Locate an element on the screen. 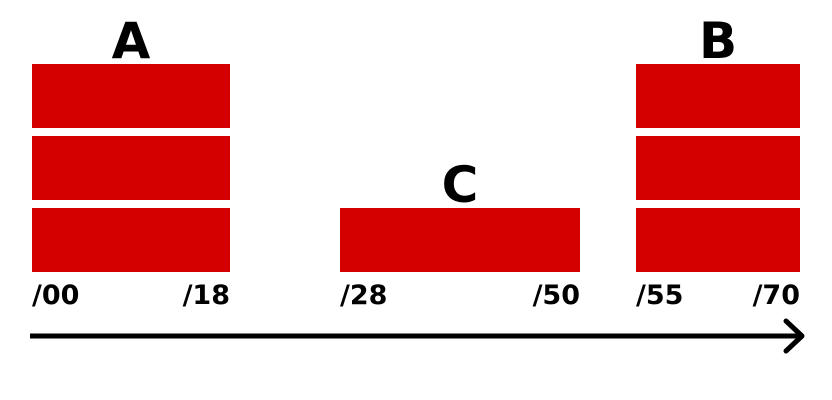  tick-label-50: /50 is located at coordinates (556, 295).